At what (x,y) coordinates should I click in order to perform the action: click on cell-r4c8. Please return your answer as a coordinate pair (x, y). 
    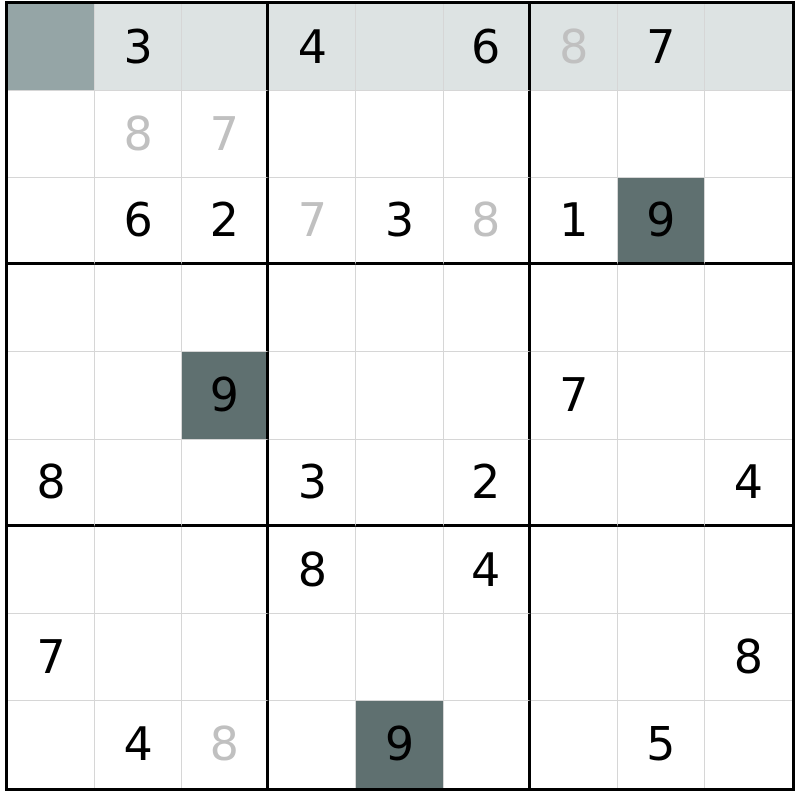
    Looking at the image, I should click on (661, 309).